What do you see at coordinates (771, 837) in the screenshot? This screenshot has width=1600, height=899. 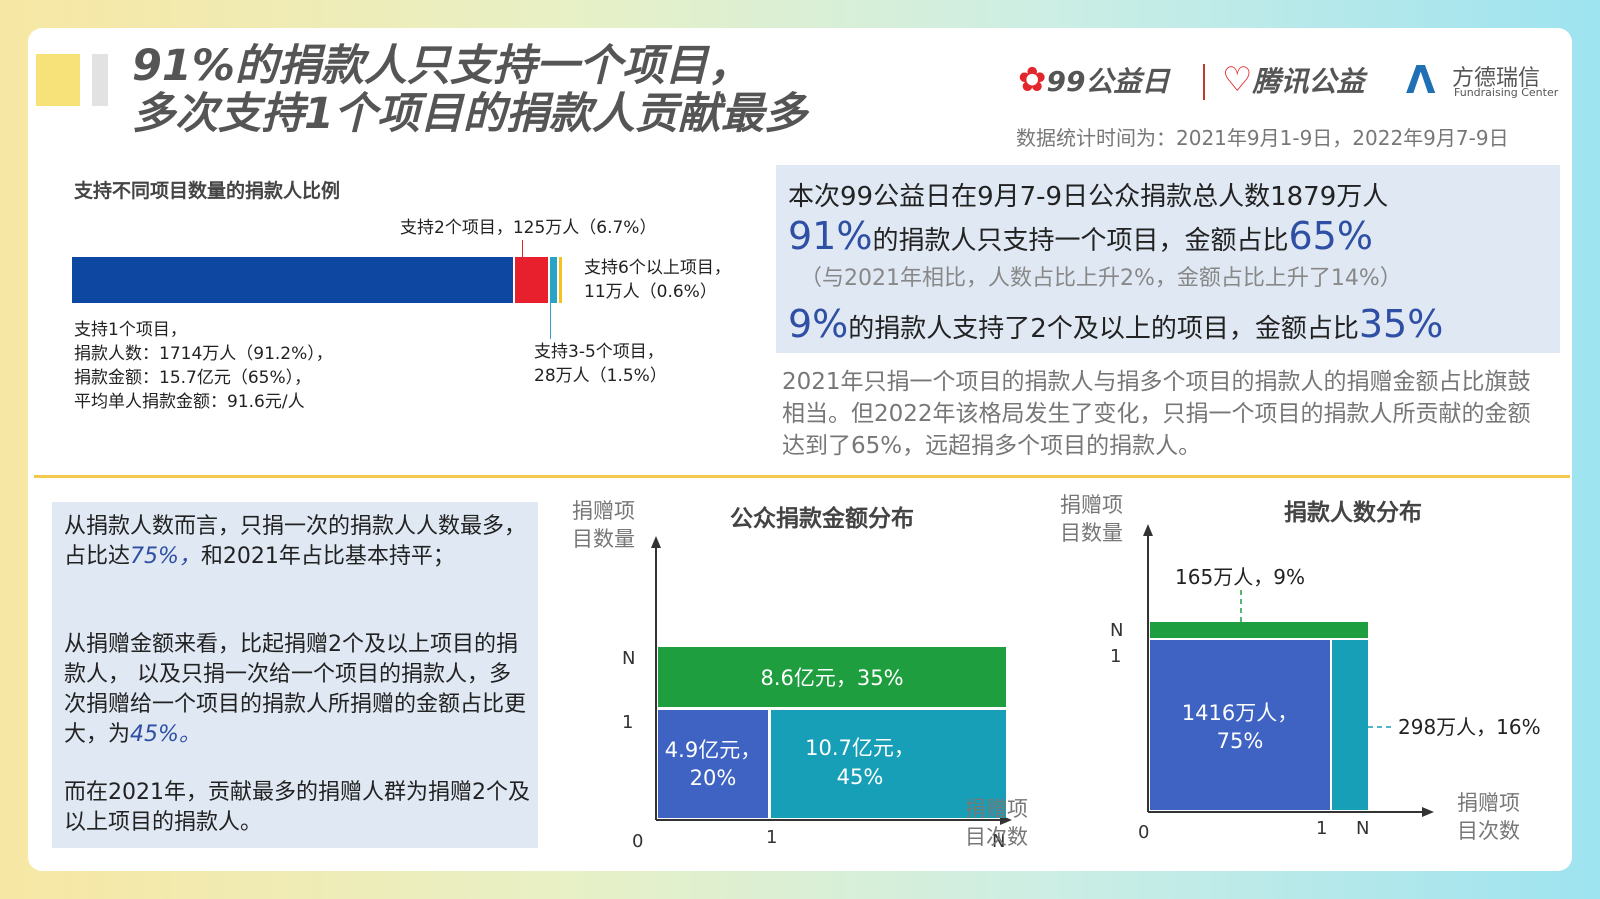 I see `amount-chart-x-tick-1: 1` at bounding box center [771, 837].